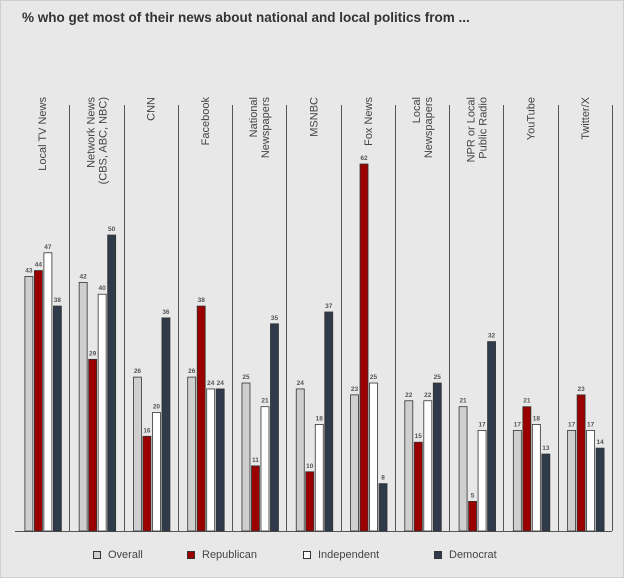 The width and height of the screenshot is (624, 578). I want to click on data-label: 62, so click(364, 158).